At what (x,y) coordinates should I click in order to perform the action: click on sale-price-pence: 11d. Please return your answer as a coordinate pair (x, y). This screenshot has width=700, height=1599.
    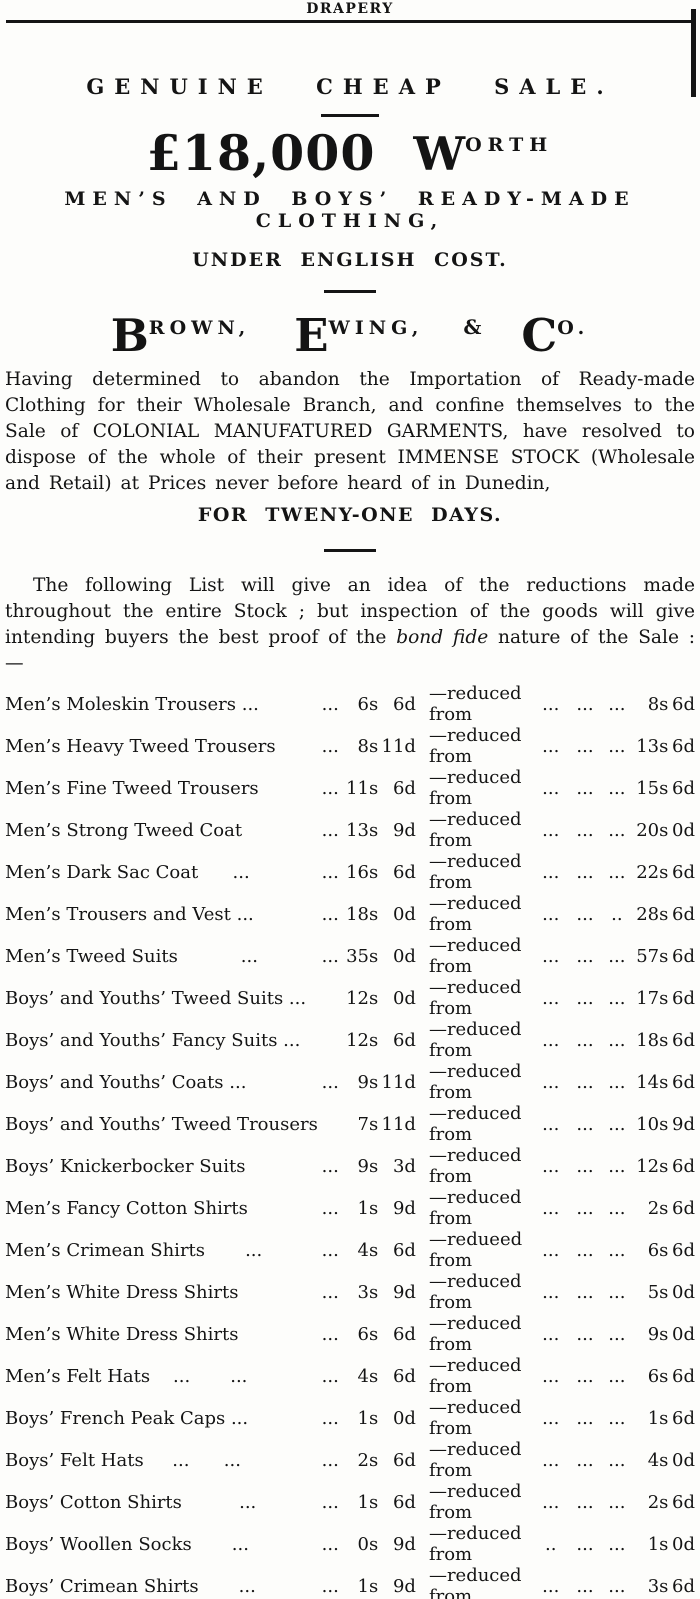
    Looking at the image, I should click on (398, 746).